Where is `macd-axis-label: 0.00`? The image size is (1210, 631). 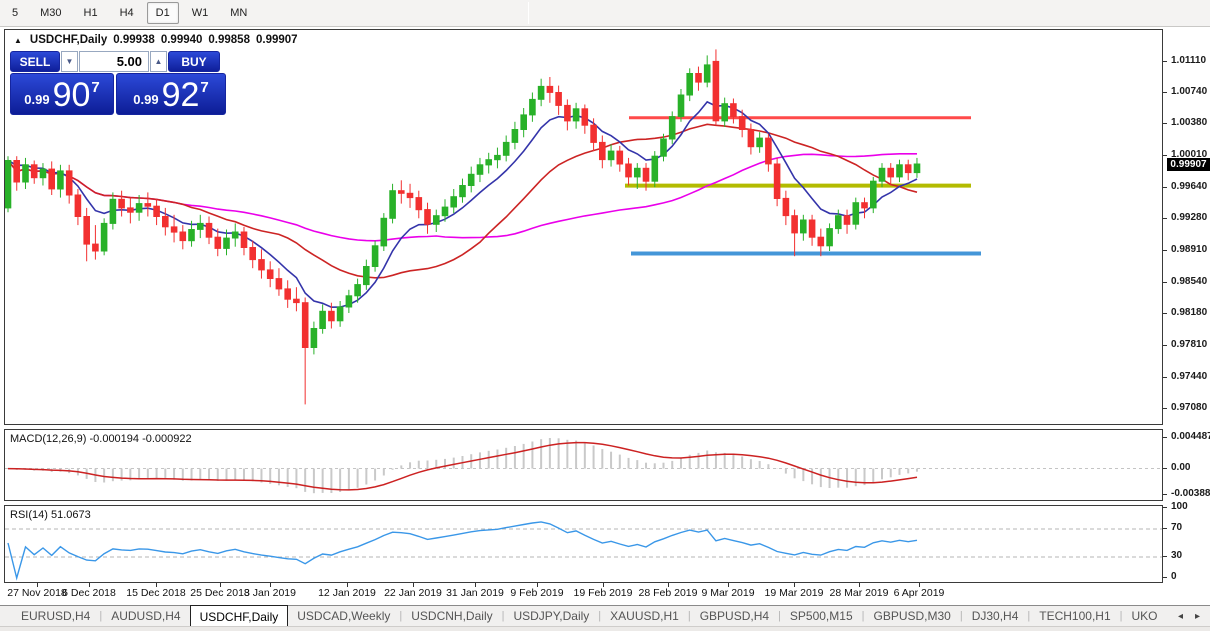 macd-axis-label: 0.00 is located at coordinates (1181, 467).